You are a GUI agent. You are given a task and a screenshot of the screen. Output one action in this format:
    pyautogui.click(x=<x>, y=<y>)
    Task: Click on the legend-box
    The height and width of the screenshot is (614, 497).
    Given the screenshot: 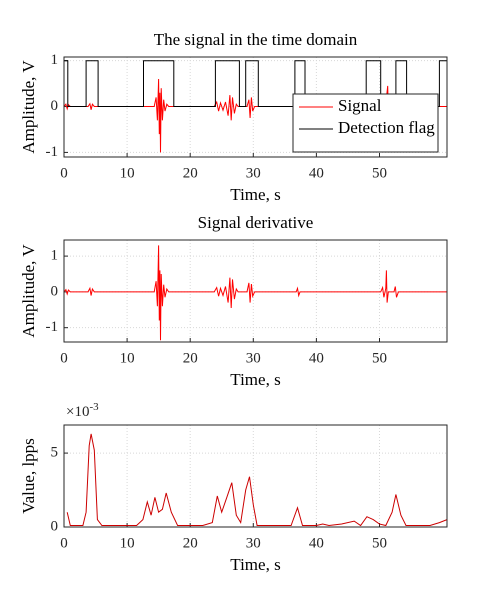 What is the action you would take?
    pyautogui.click(x=365, y=123)
    